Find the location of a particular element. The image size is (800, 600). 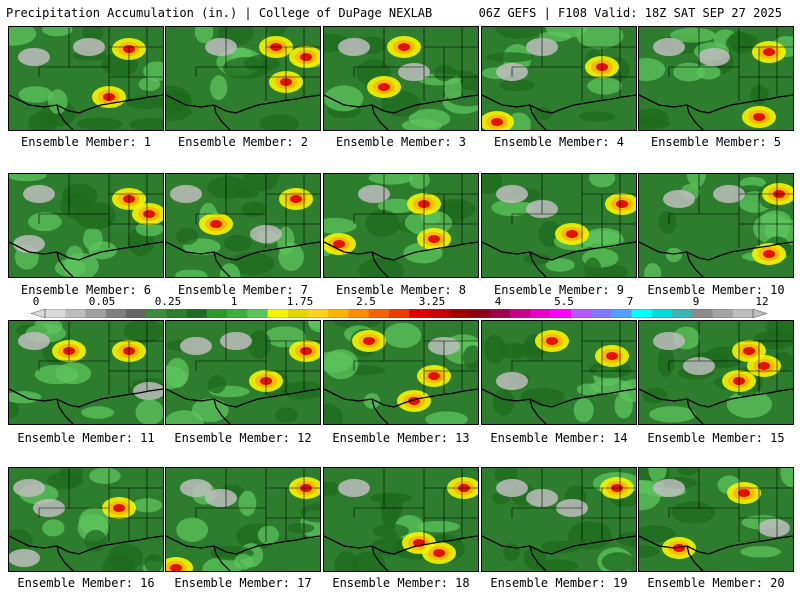

ensemble-member-caption: Ensemble Member: 6 is located at coordinates (86, 290).